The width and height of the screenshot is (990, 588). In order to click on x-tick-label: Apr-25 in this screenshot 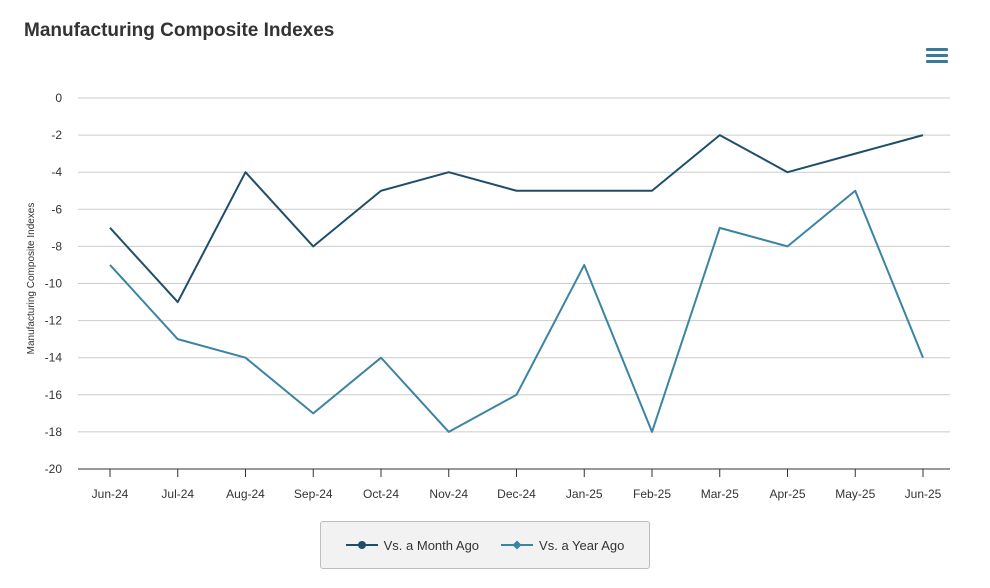, I will do `click(787, 494)`.